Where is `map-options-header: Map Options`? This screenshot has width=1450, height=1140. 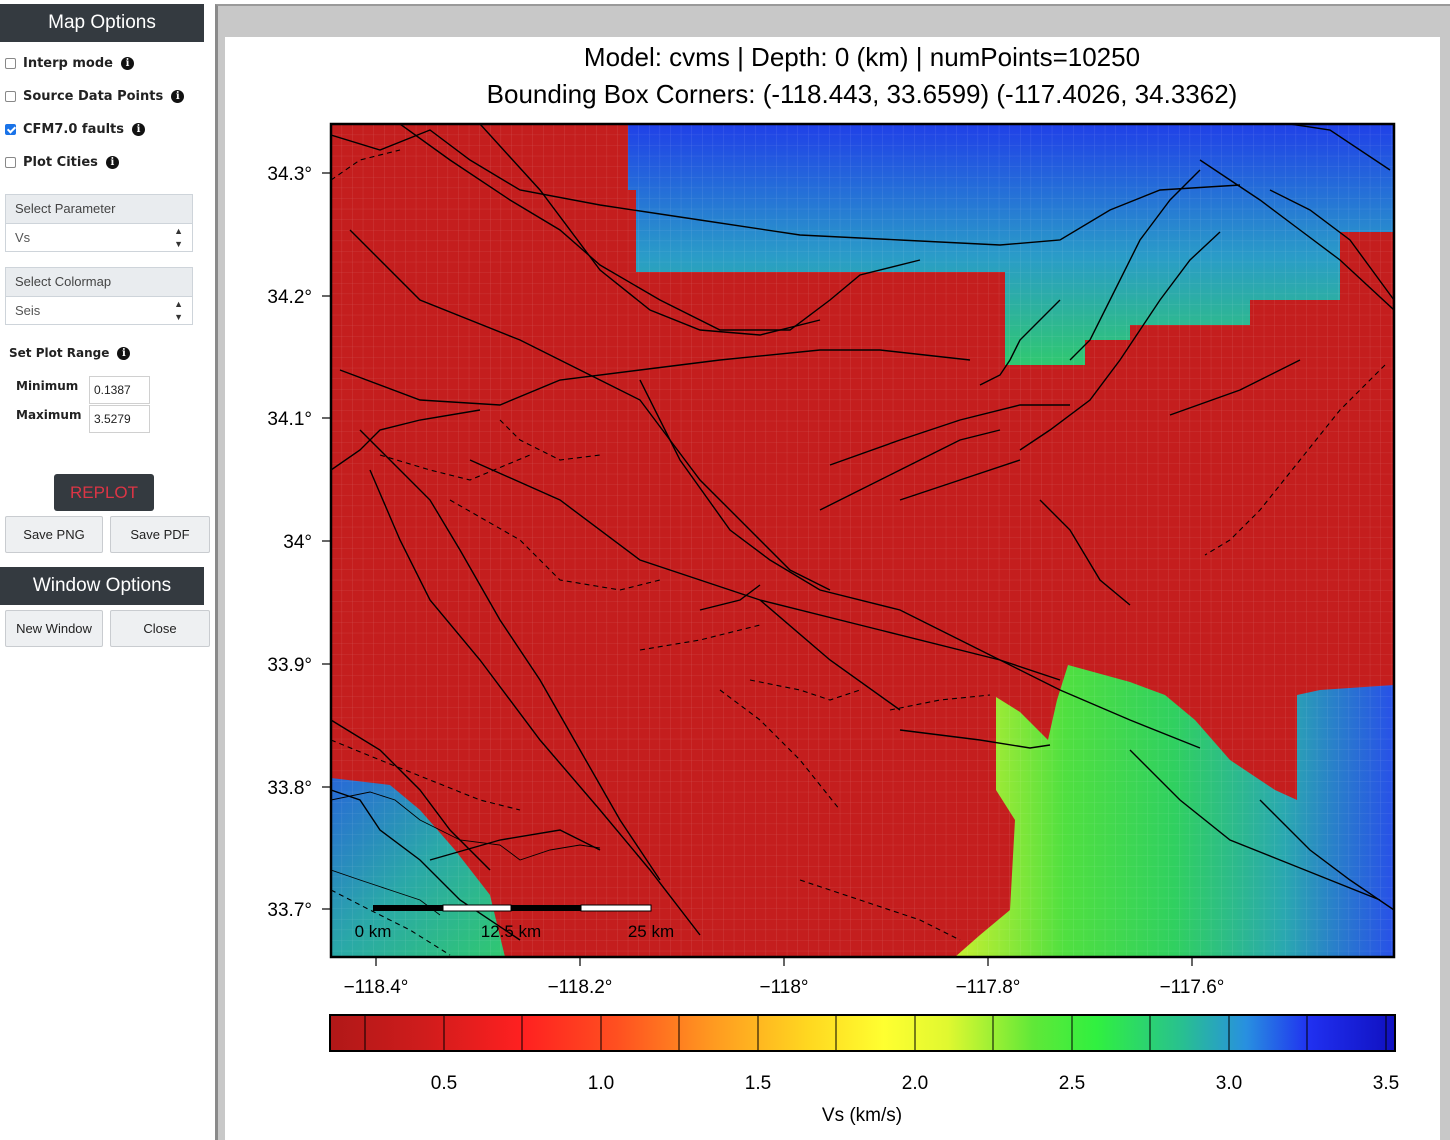
map-options-header: Map Options is located at coordinates (102, 23).